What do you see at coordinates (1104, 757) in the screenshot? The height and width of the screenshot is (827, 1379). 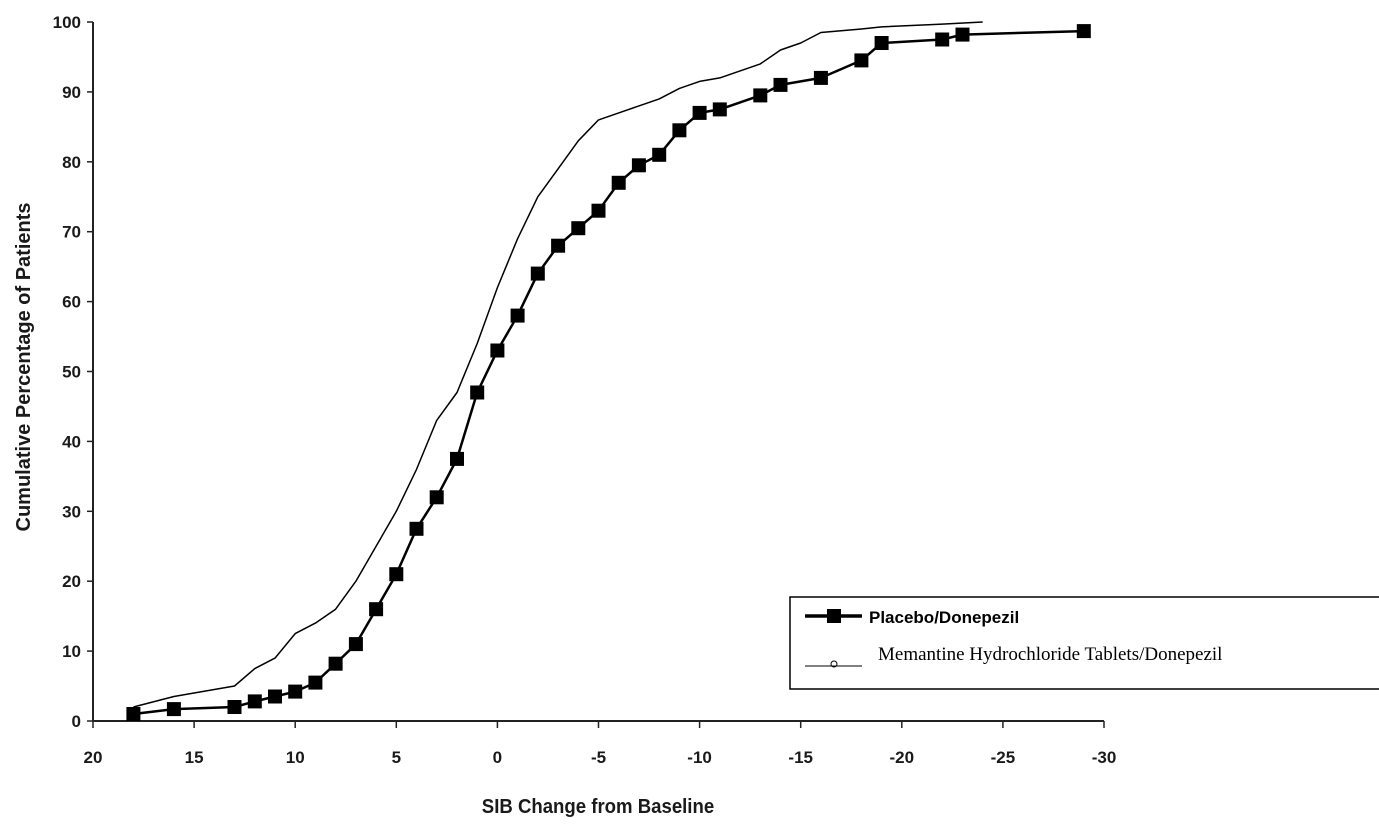 I see `x-tick-label: -30` at bounding box center [1104, 757].